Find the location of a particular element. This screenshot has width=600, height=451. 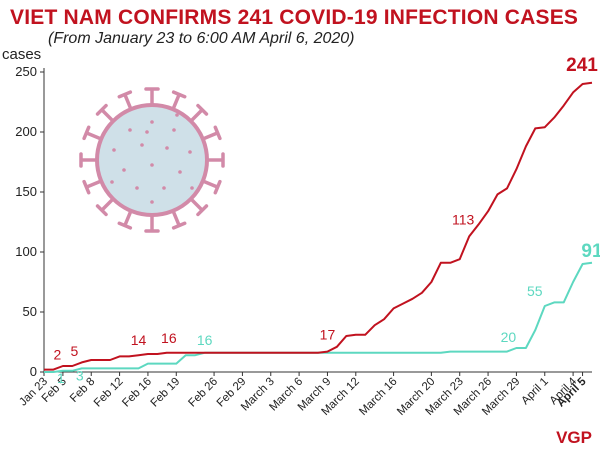

data-label-total: 17 is located at coordinates (328, 335).